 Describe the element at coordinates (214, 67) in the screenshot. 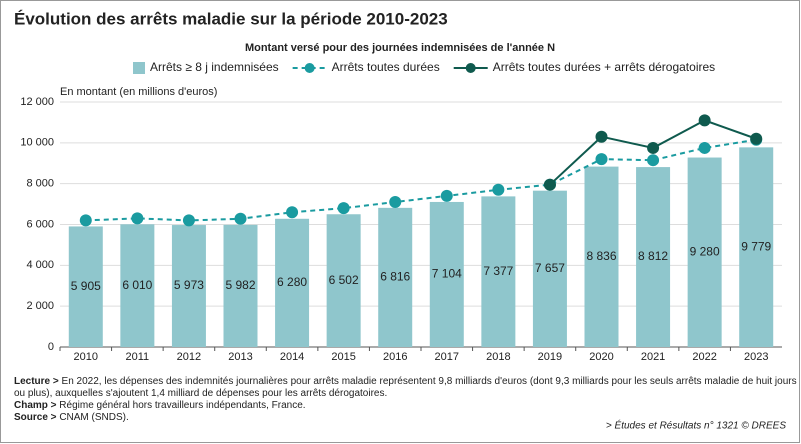

I see `legend-label: Arrêts ≥ 8 j indemnisées` at that location.